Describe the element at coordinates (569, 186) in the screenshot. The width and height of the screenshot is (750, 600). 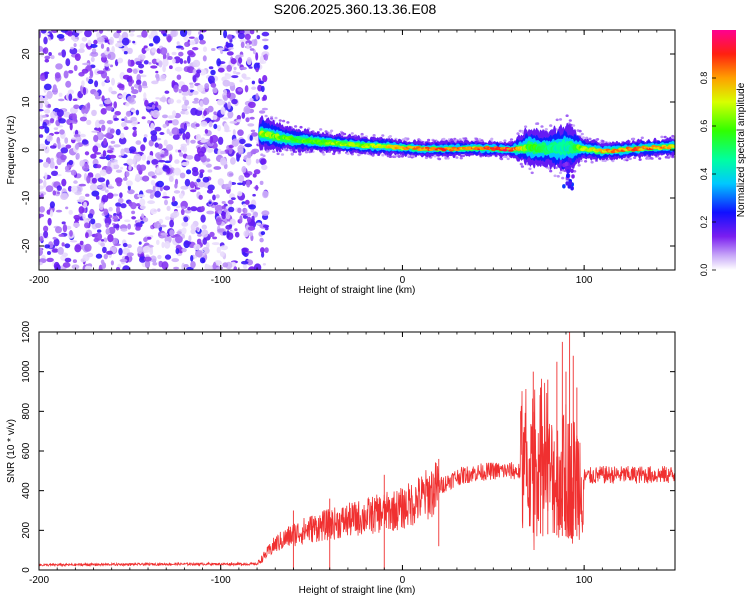
I see `tail-speckle` at that location.